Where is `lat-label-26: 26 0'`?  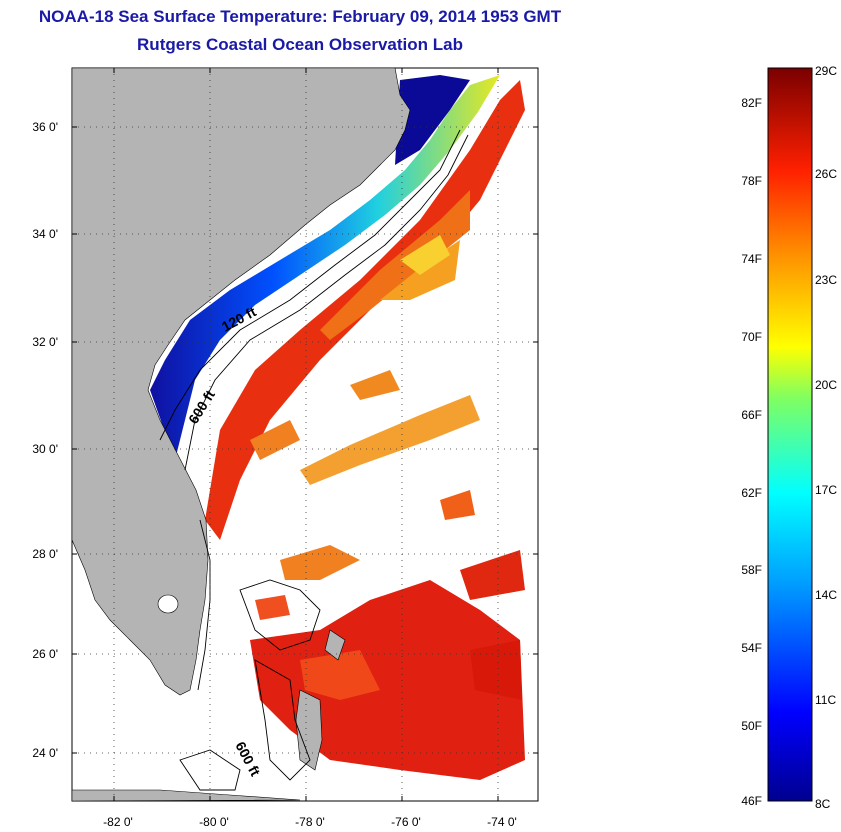
lat-label-26: 26 0' is located at coordinates (45, 654).